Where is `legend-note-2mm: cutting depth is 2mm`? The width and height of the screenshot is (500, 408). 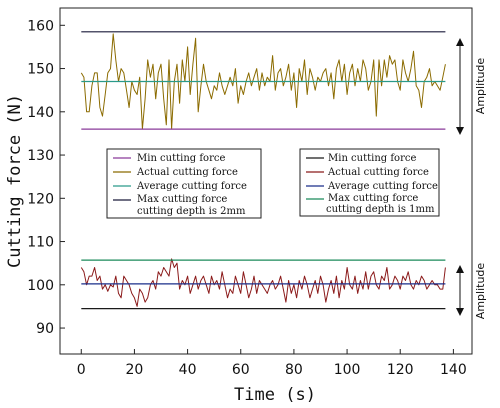 legend-note-2mm: cutting depth is 2mm is located at coordinates (191, 211).